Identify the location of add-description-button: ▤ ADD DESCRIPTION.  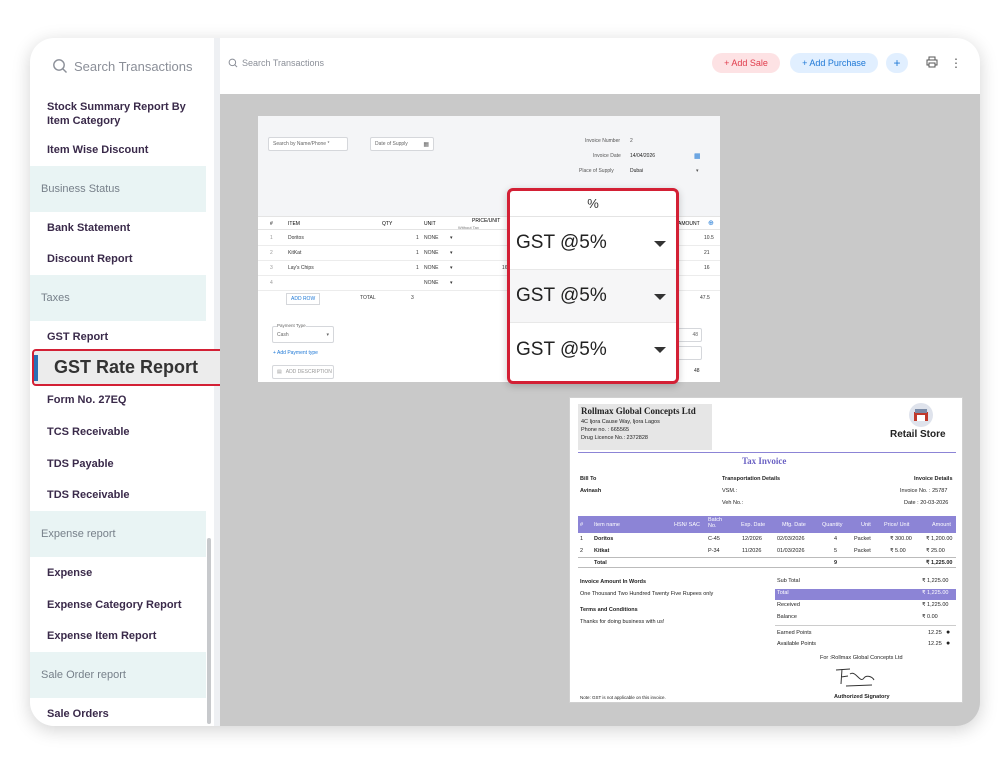
(303, 372).